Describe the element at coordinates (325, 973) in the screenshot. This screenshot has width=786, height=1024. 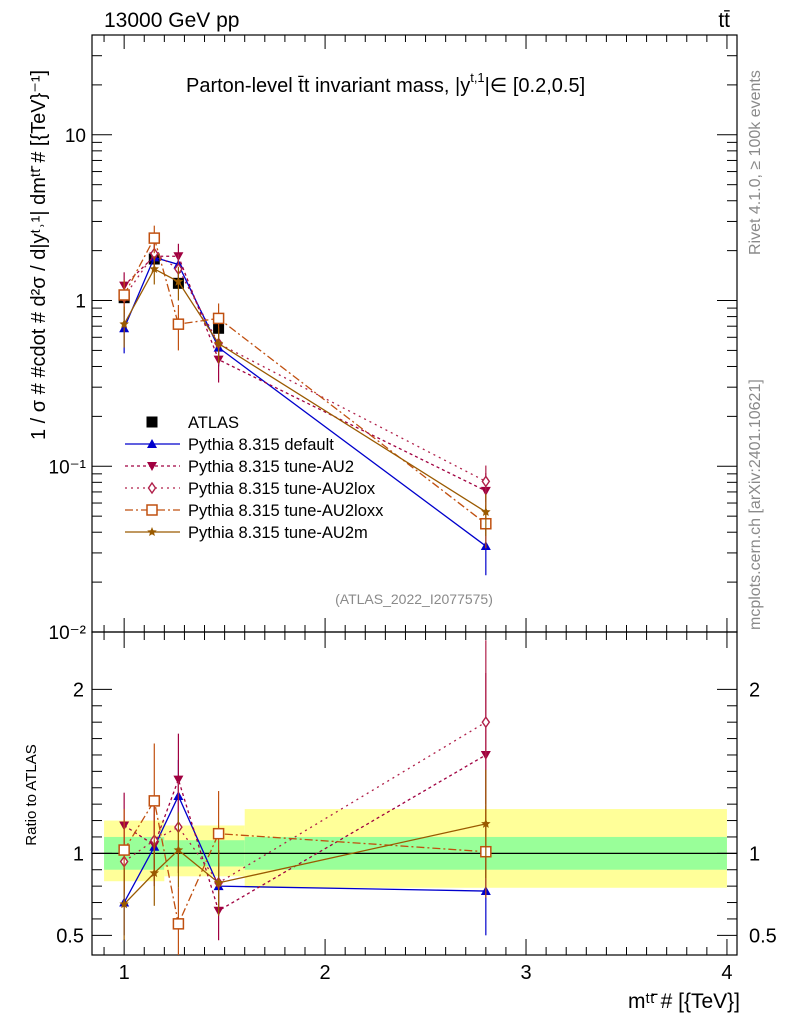
I see `xtick-label: 2` at that location.